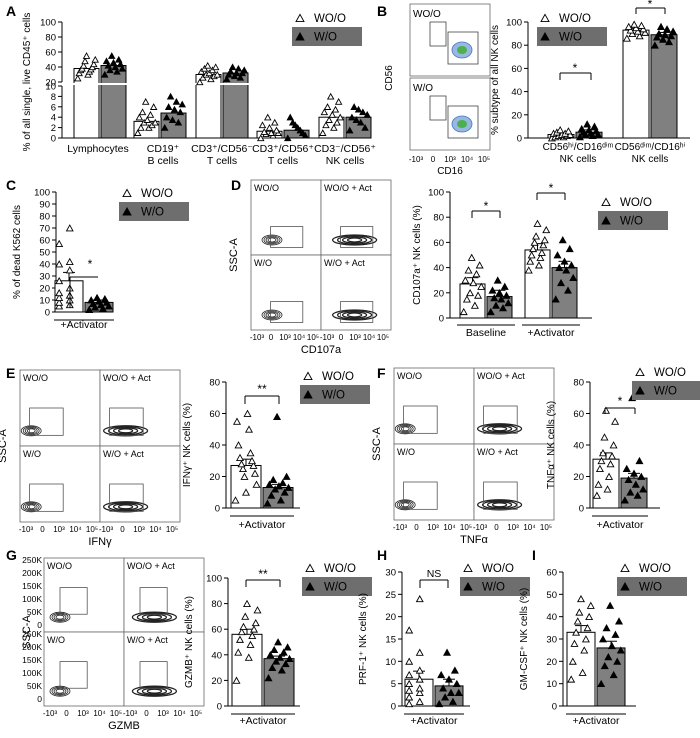  I want to click on G-flow-x-tick: 0, so click(146, 713).